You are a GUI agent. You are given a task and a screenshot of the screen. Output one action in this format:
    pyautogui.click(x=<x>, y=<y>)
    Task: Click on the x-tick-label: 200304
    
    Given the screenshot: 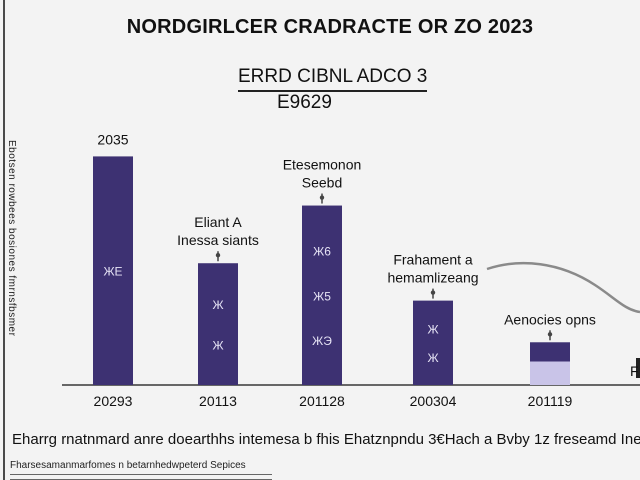 What is the action you would take?
    pyautogui.click(x=433, y=401)
    